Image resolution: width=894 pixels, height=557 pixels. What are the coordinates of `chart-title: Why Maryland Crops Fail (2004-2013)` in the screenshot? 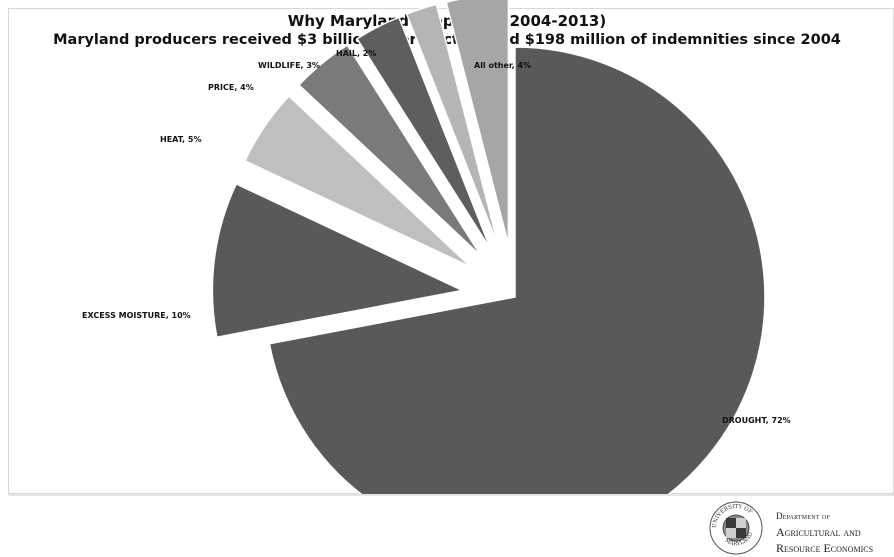 It's located at (447, 21).